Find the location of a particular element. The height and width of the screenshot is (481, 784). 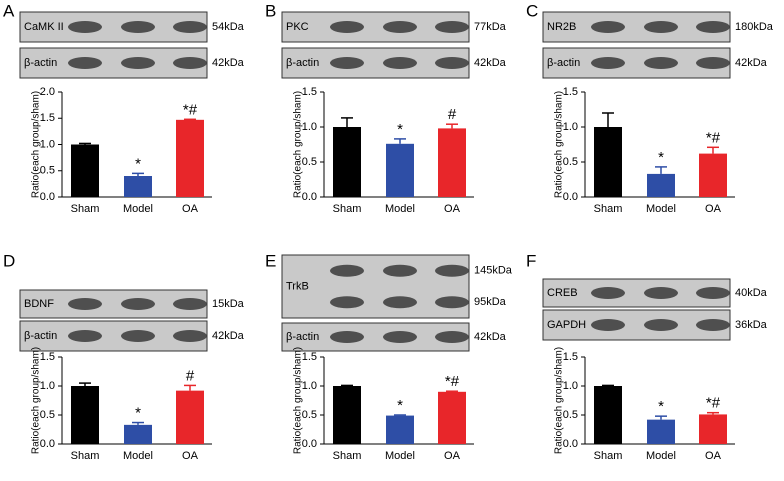

significance-marker: *# is located at coordinates (713, 403).